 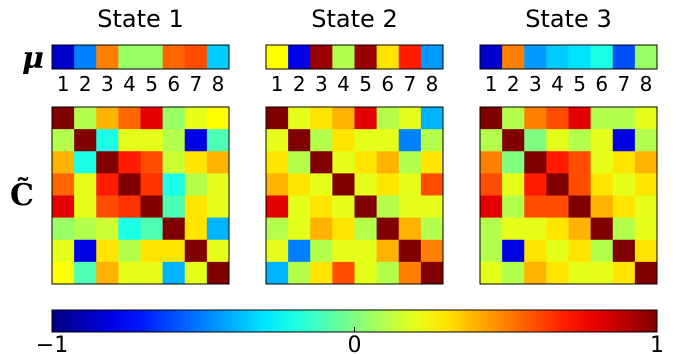 I want to click on colorbar-tick-label: 0, so click(x=355, y=343).